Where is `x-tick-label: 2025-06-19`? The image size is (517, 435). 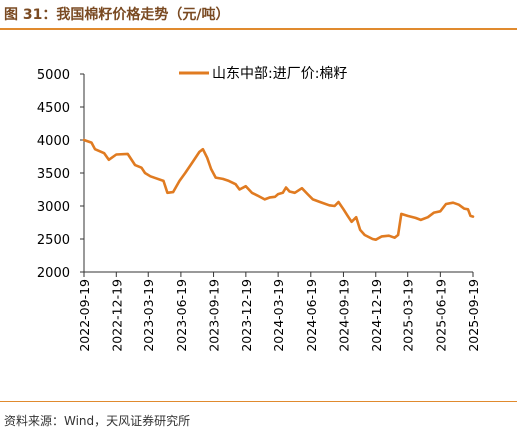 x-tick-label: 2025-06-19 is located at coordinates (440, 315).